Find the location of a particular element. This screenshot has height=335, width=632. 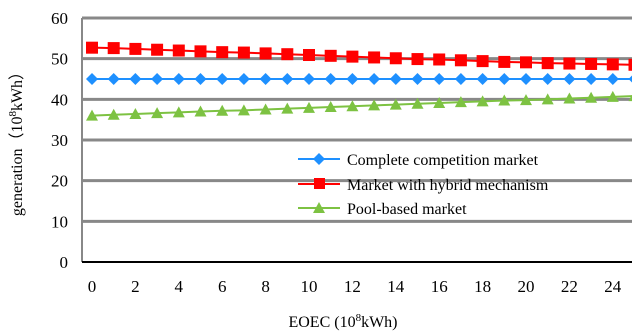

x-axis-title-main: EOEC (10 is located at coordinates (321, 322).